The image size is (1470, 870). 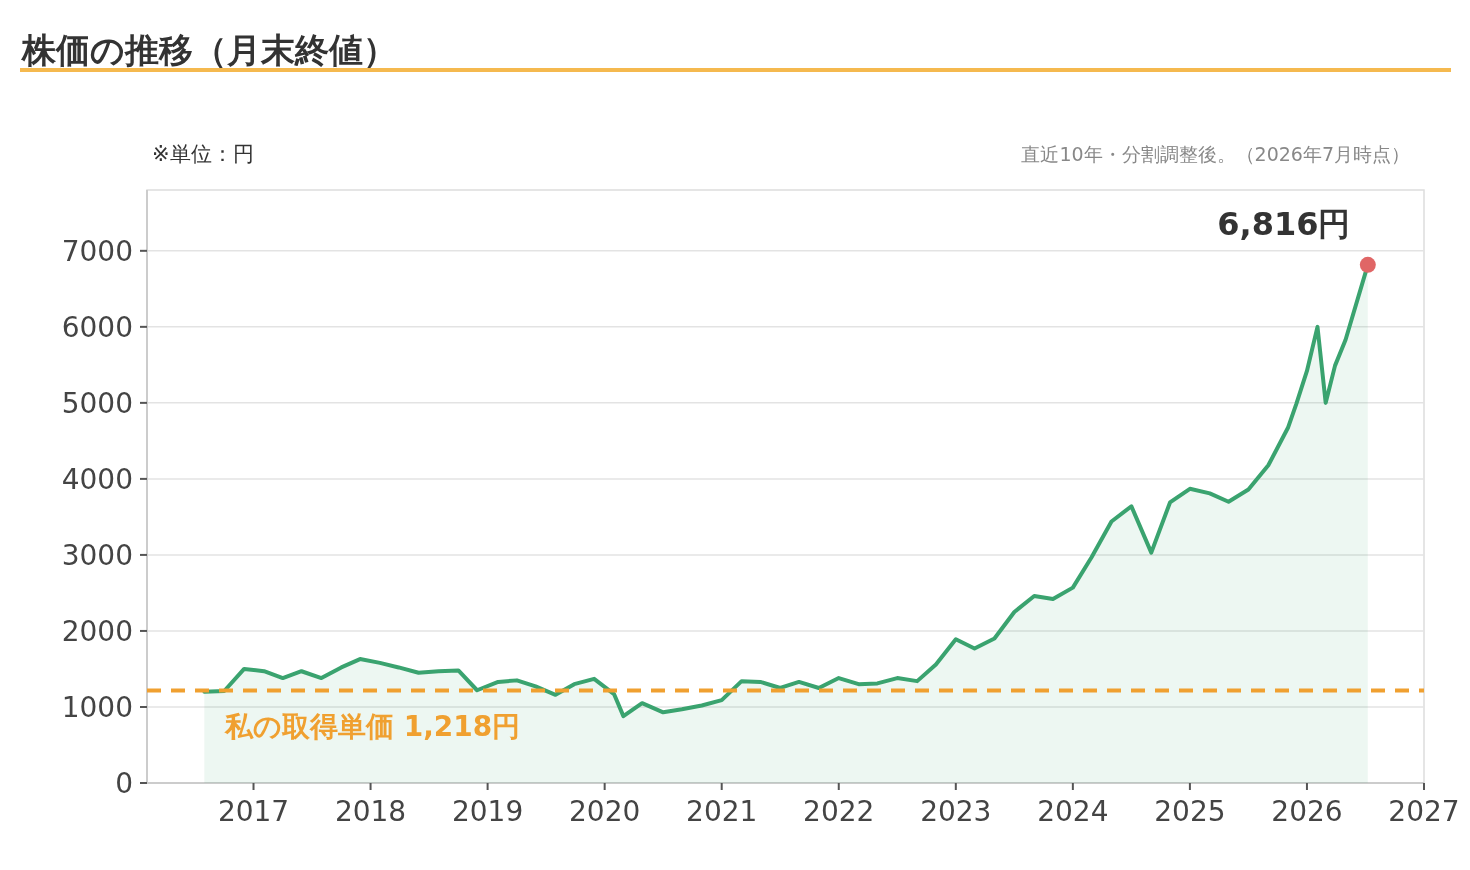 What do you see at coordinates (97, 327) in the screenshot?
I see `y-tick-label: 6000` at bounding box center [97, 327].